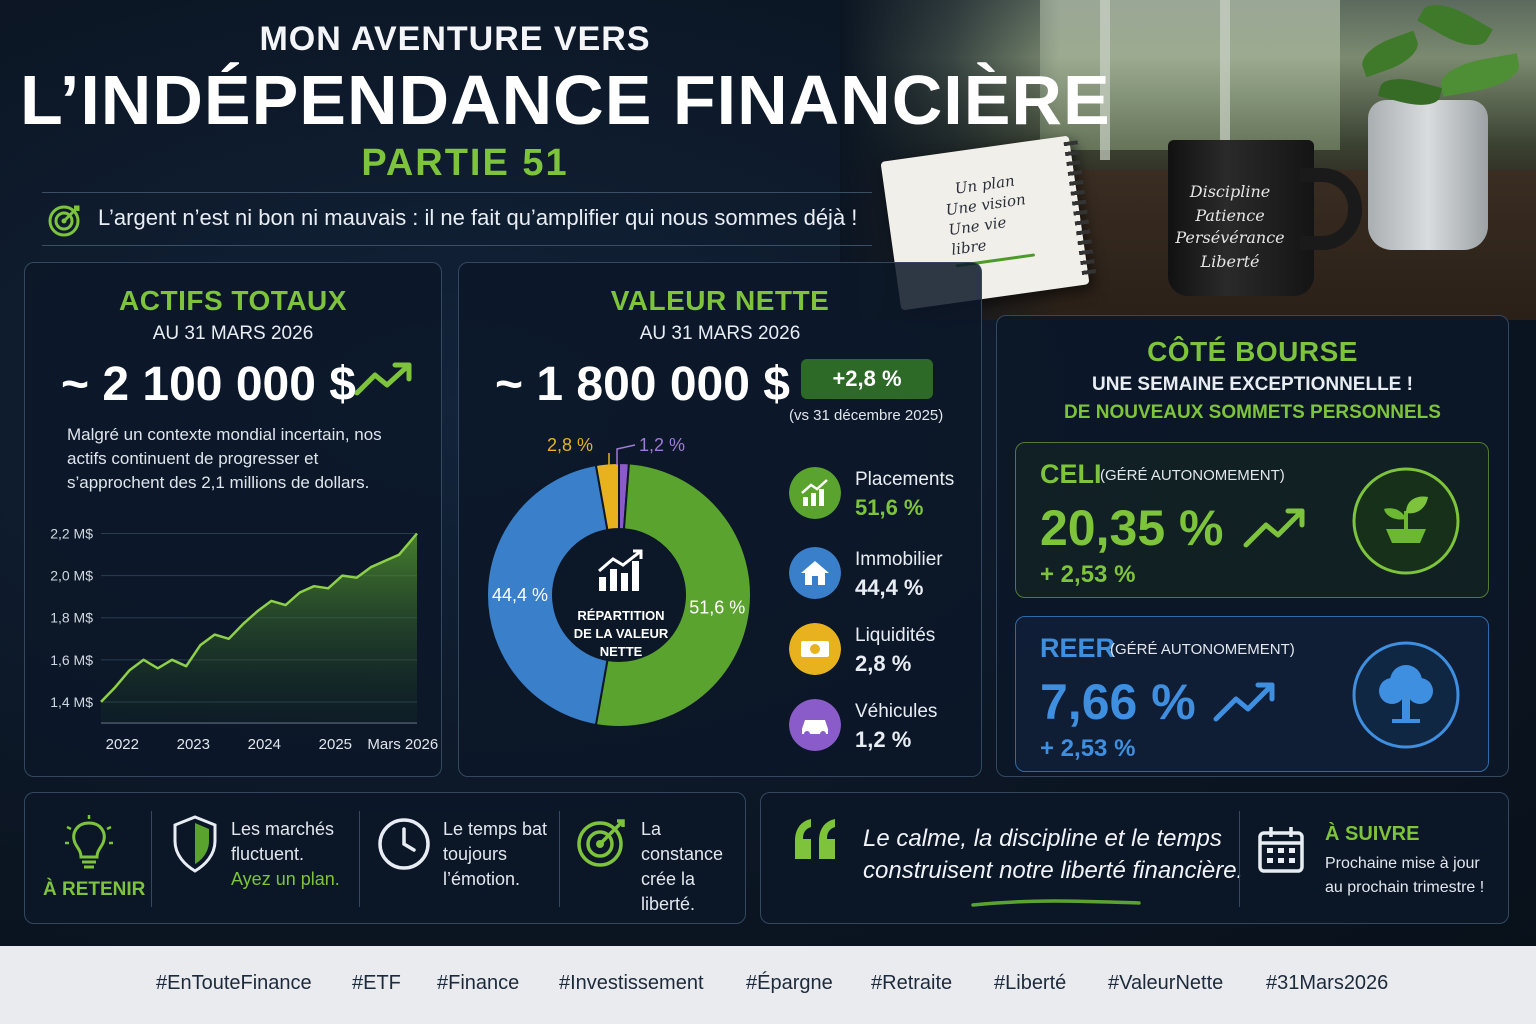 The height and width of the screenshot is (1024, 1536). I want to click on part-label: PARTIE 51, so click(465, 163).